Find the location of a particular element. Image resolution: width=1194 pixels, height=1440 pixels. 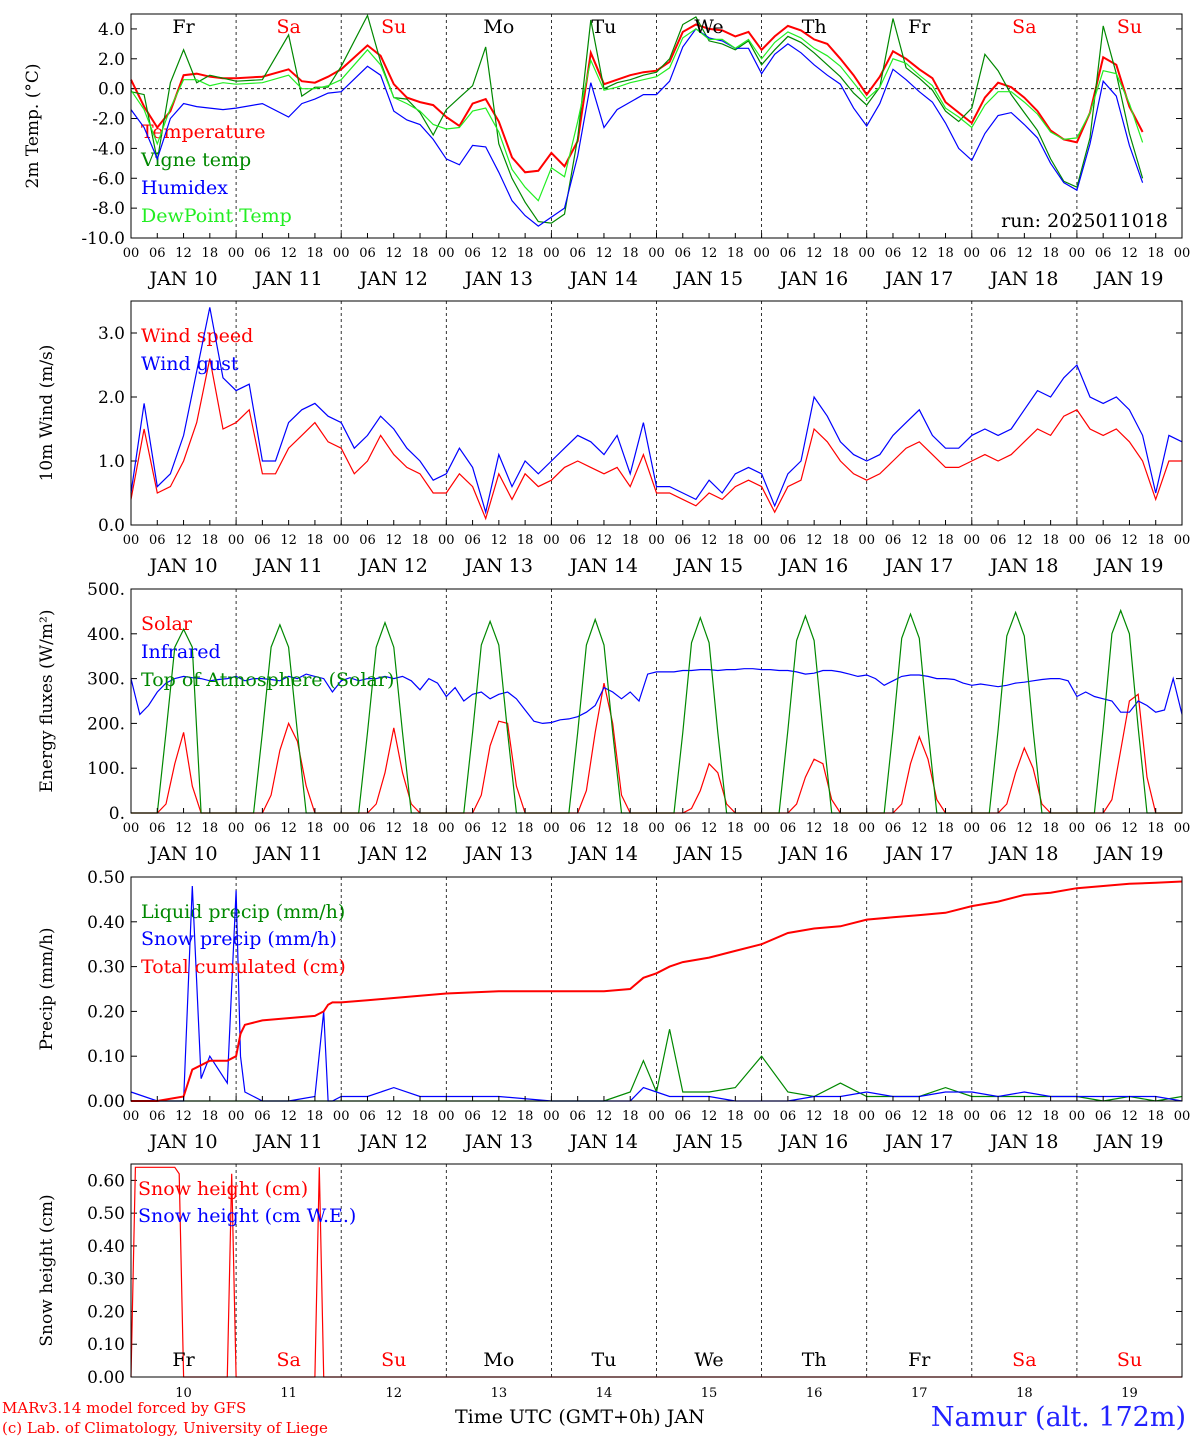

day-number-label: 12 is located at coordinates (393, 1393).